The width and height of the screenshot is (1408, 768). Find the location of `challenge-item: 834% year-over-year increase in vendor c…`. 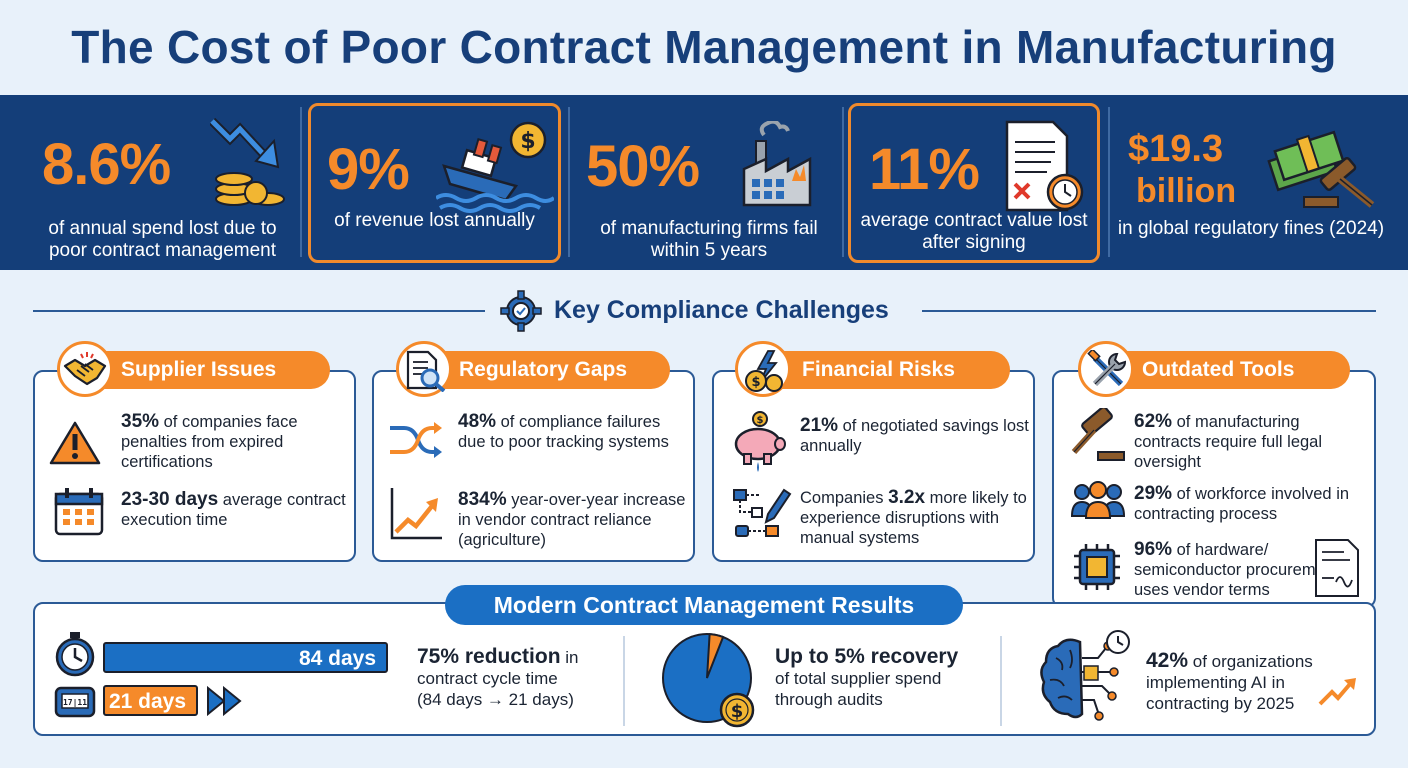

challenge-item: 834% year-over-year increase in vendor c… is located at coordinates (572, 519).